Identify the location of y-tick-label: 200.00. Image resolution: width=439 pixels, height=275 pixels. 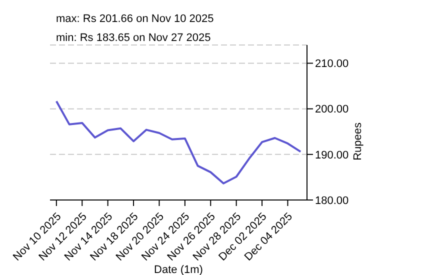
(332, 110).